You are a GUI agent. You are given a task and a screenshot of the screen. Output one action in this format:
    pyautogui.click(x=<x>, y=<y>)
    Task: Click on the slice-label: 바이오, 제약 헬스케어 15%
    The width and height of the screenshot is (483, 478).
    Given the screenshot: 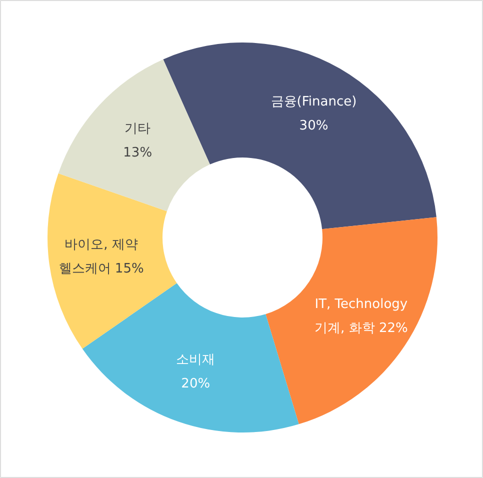 What is the action you would take?
    pyautogui.click(x=101, y=256)
    